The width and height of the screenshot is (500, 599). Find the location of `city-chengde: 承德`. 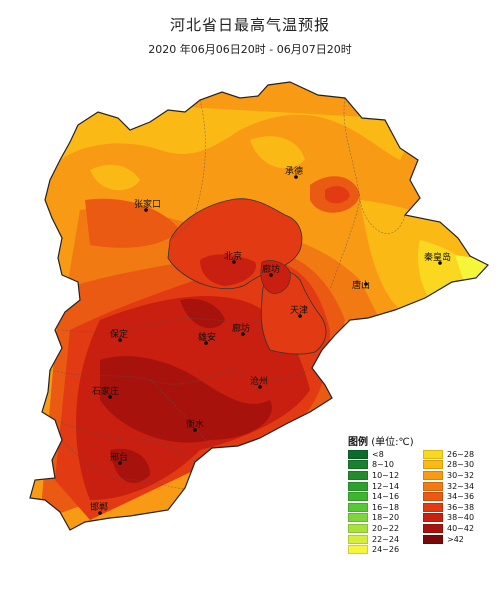

city-chengde: 承德 is located at coordinates (294, 172).